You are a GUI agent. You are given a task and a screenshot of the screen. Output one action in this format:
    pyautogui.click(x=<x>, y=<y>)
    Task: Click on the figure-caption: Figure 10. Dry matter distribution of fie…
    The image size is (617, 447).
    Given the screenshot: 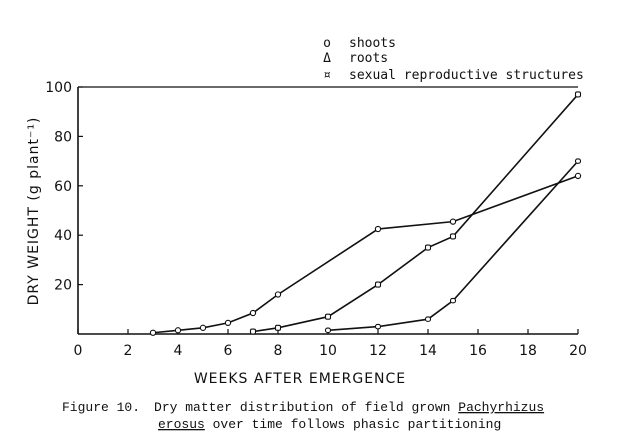 What is the action you would take?
    pyautogui.click(x=303, y=416)
    